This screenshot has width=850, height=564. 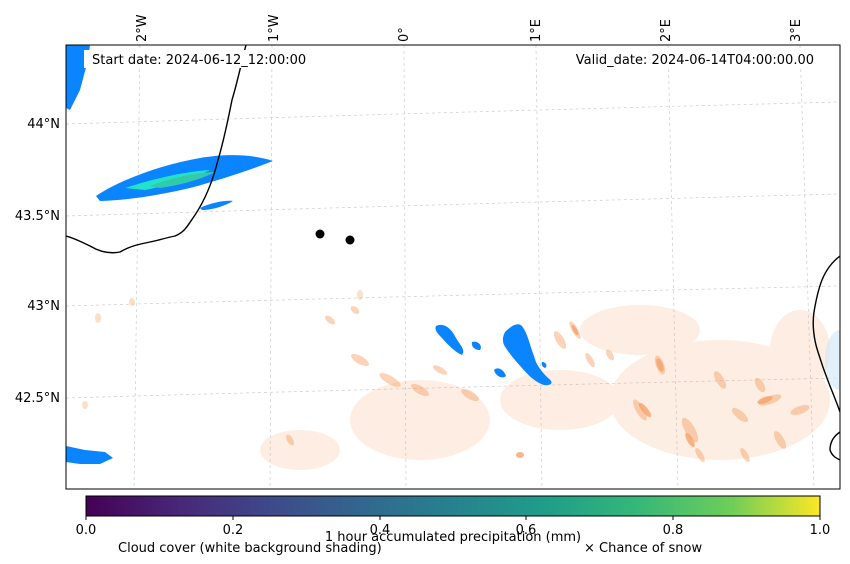 What do you see at coordinates (453, 518) in the screenshot?
I see `colorbar-ticks` at bounding box center [453, 518].